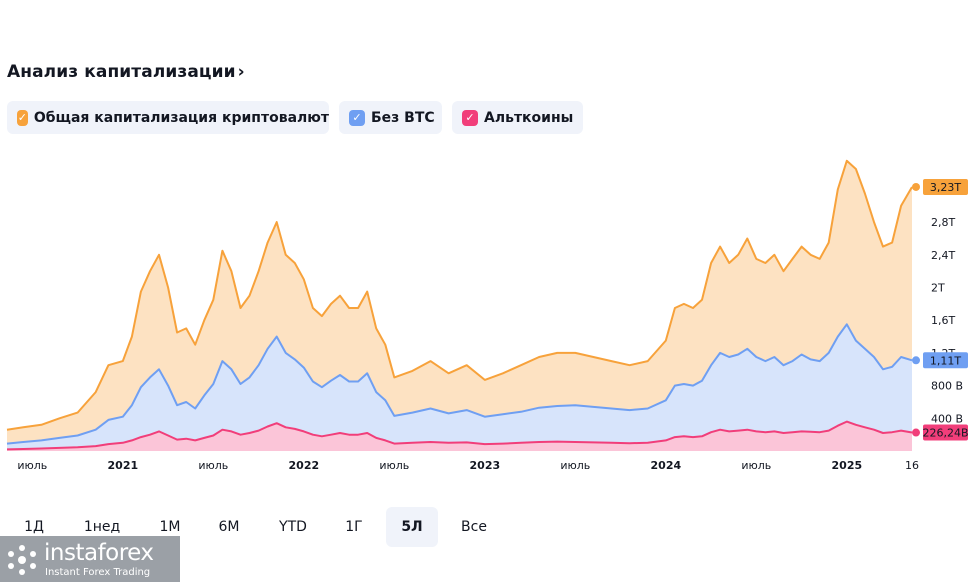 This screenshot has width=979, height=582. What do you see at coordinates (412, 527) in the screenshot?
I see `range-5y: 5Л` at bounding box center [412, 527].